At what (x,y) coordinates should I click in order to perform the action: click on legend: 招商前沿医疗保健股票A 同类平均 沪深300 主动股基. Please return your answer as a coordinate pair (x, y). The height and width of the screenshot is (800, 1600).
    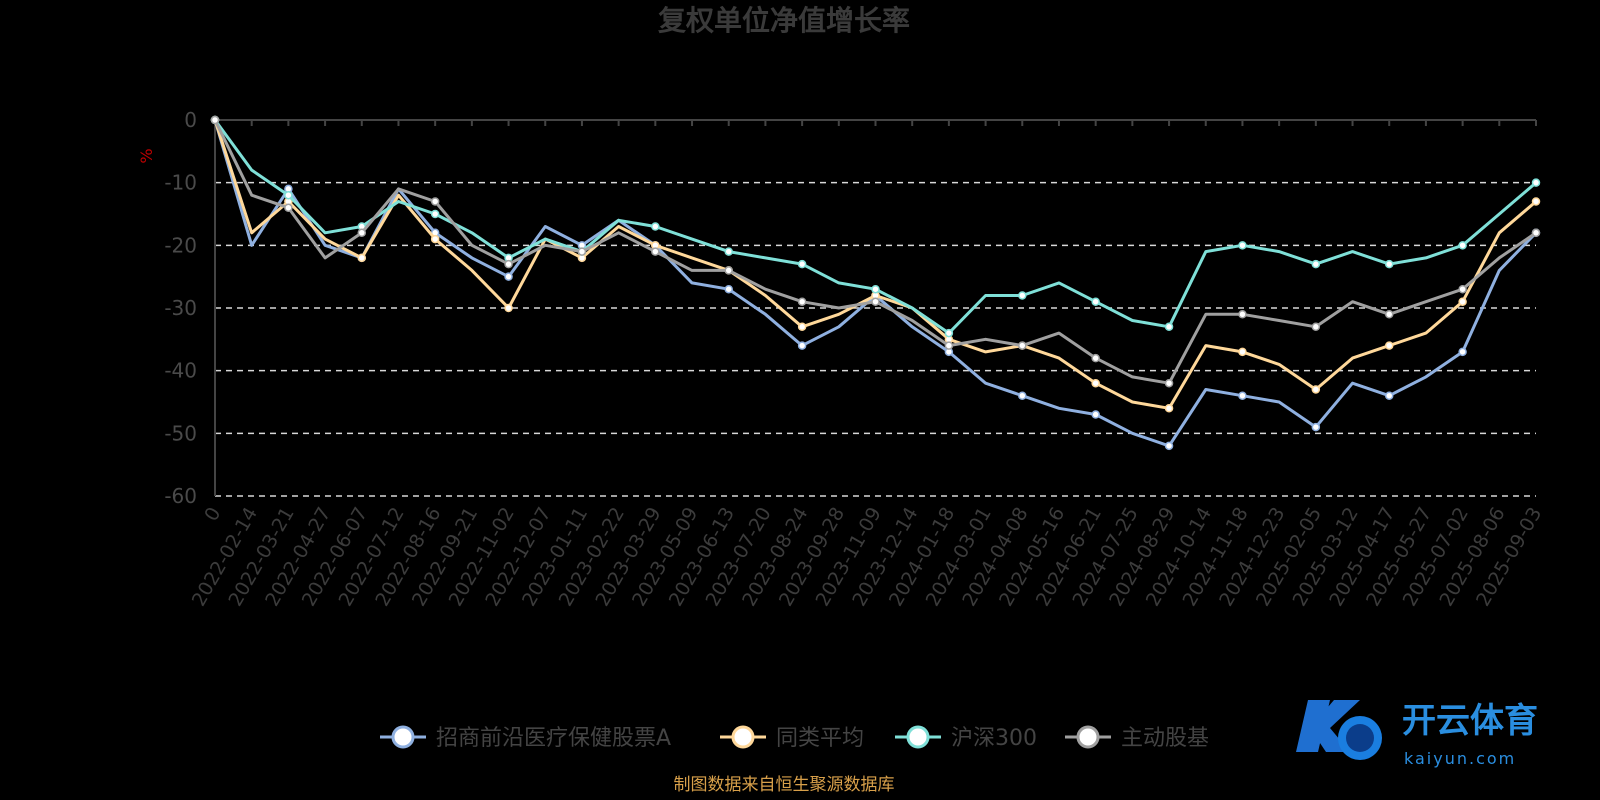
    Looking at the image, I should click on (794, 738).